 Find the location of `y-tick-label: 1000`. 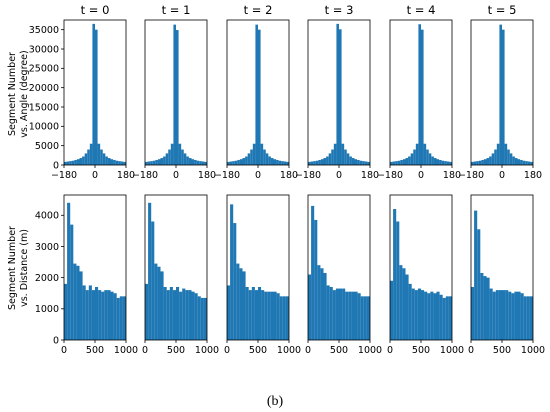

y-tick-label: 1000 is located at coordinates (47, 309).